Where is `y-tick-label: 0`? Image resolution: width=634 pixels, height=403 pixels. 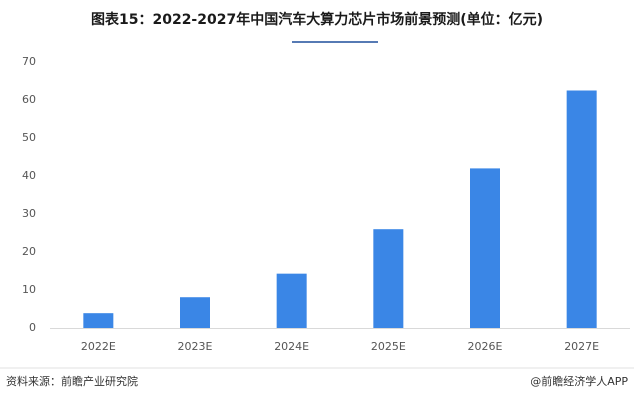
y-tick-label: 0 is located at coordinates (32, 327).